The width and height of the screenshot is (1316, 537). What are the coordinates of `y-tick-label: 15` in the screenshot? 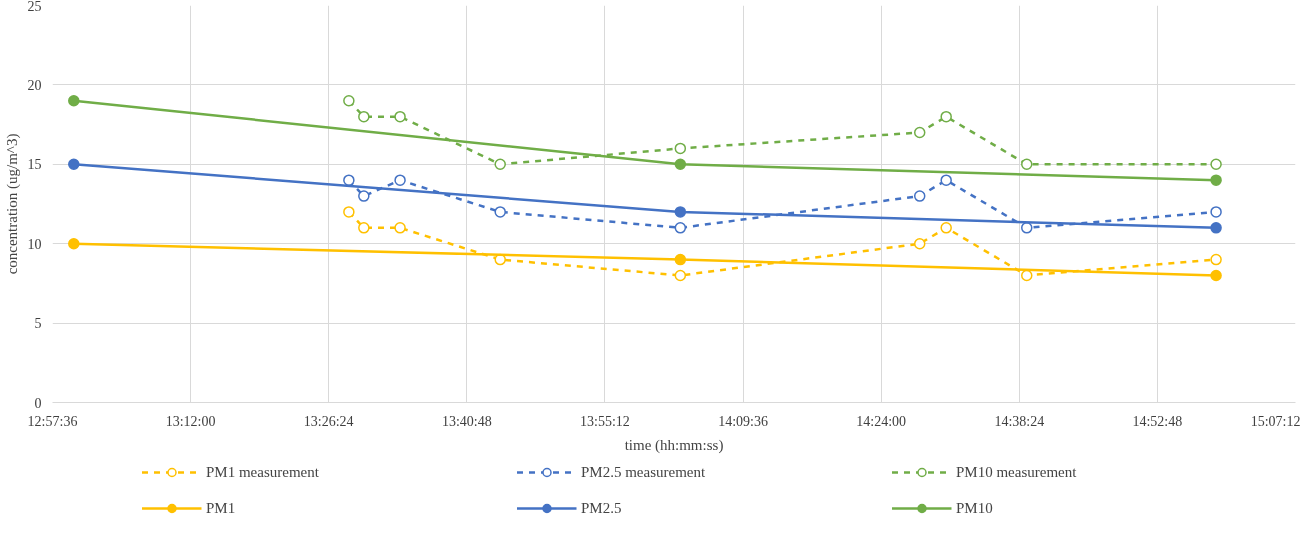 It's located at (34, 165).